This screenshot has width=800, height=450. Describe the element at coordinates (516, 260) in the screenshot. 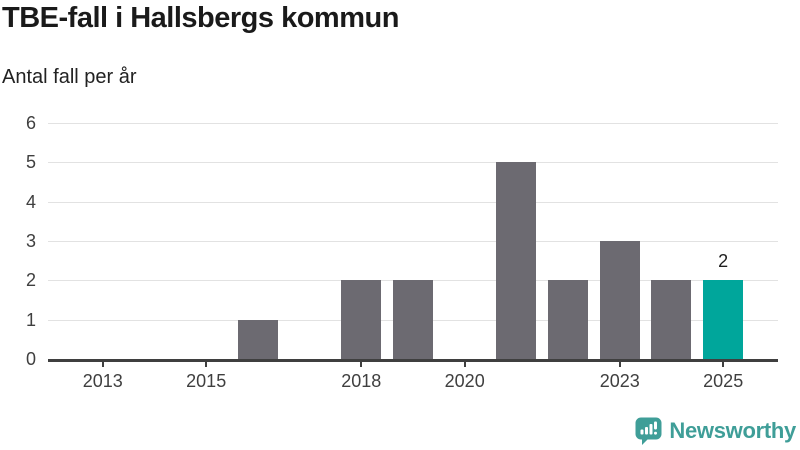

I see `bar-2021` at that location.